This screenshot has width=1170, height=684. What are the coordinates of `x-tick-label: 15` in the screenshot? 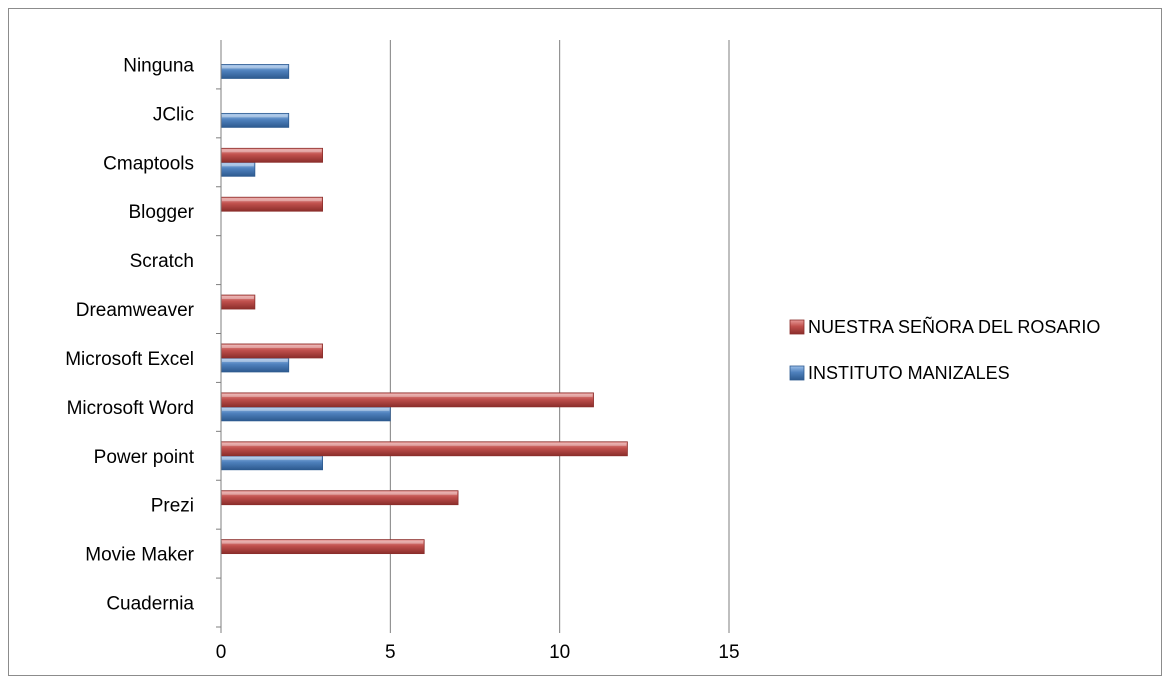 It's located at (728, 652).